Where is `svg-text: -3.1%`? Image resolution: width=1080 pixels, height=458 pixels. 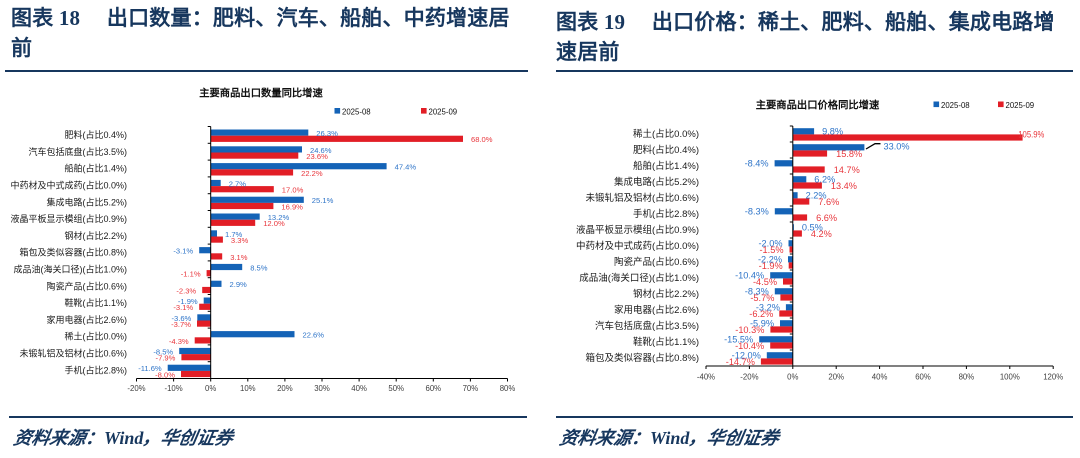 svg-text: -3.1% is located at coordinates (183, 251).